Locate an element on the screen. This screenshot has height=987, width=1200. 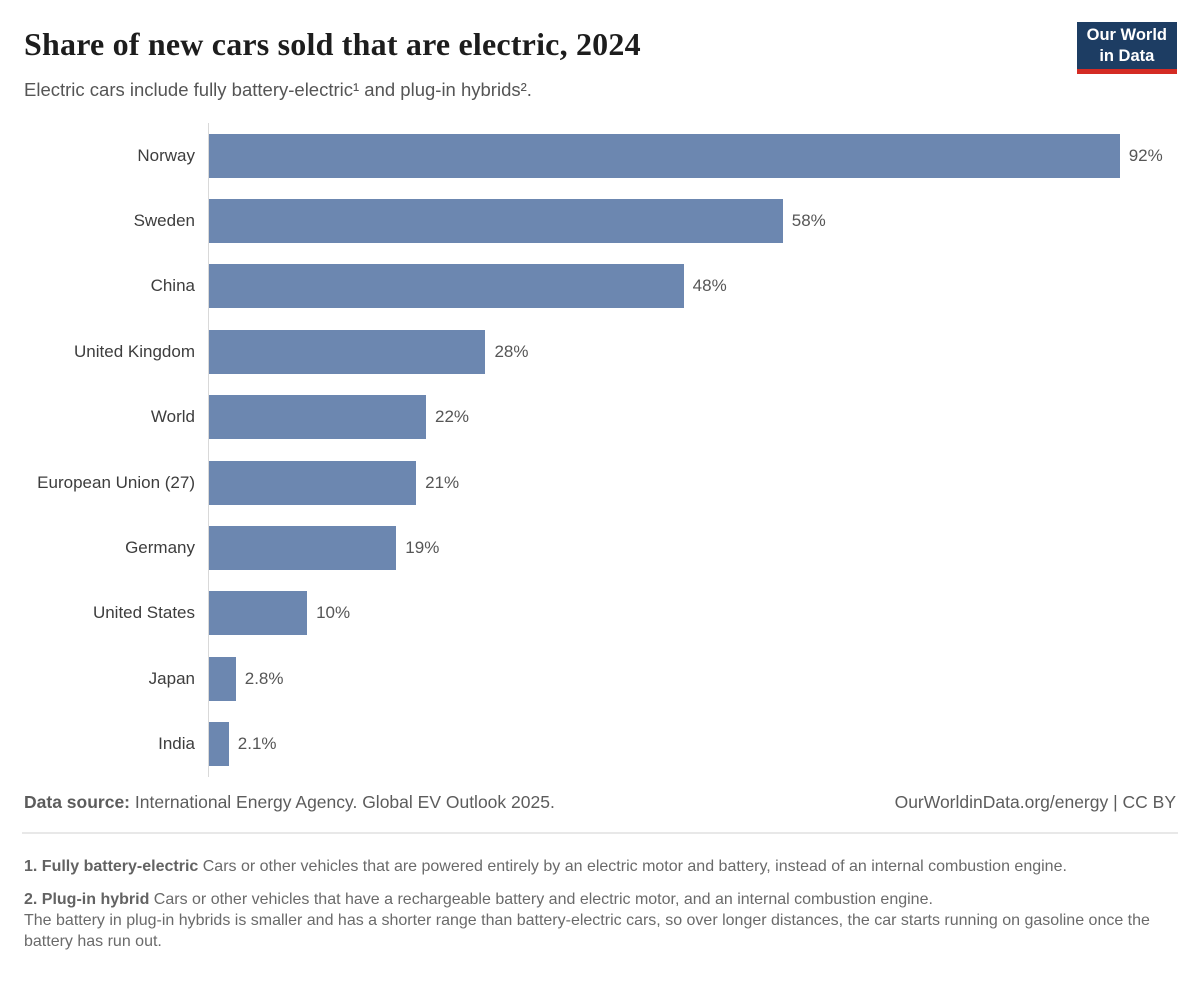
bar-label: World is located at coordinates (172, 417).